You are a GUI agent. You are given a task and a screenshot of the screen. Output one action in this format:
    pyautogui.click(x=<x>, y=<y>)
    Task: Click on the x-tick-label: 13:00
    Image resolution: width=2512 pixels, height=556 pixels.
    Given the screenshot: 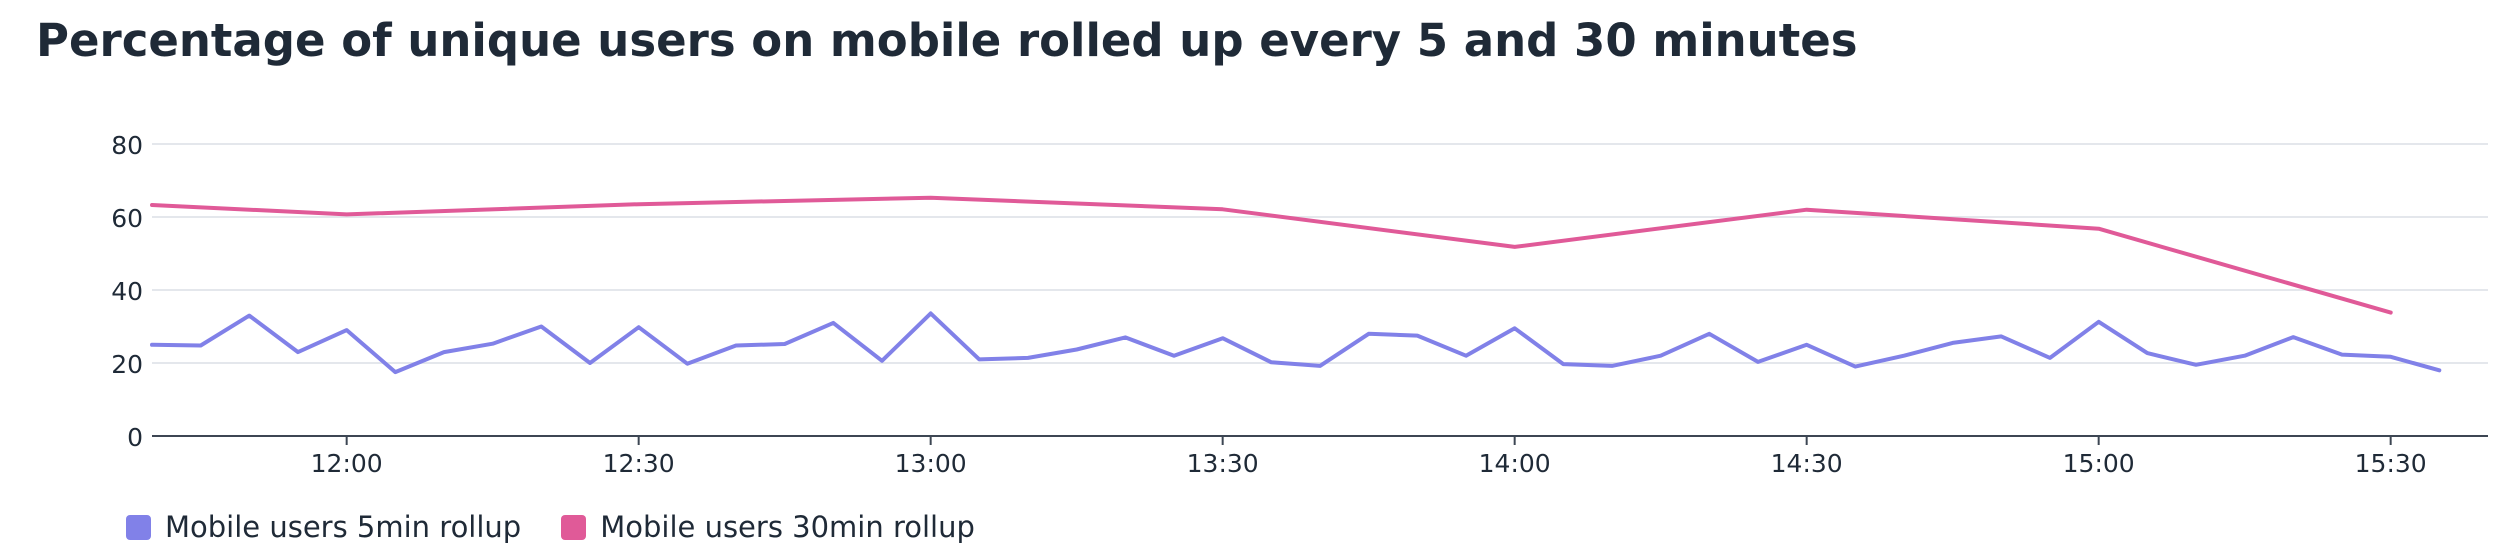 What is the action you would take?
    pyautogui.click(x=931, y=463)
    